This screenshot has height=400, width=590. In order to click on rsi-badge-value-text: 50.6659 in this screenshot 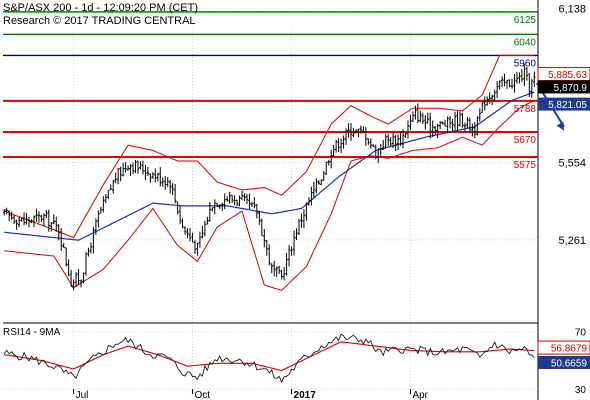, I will do `click(569, 363)`.